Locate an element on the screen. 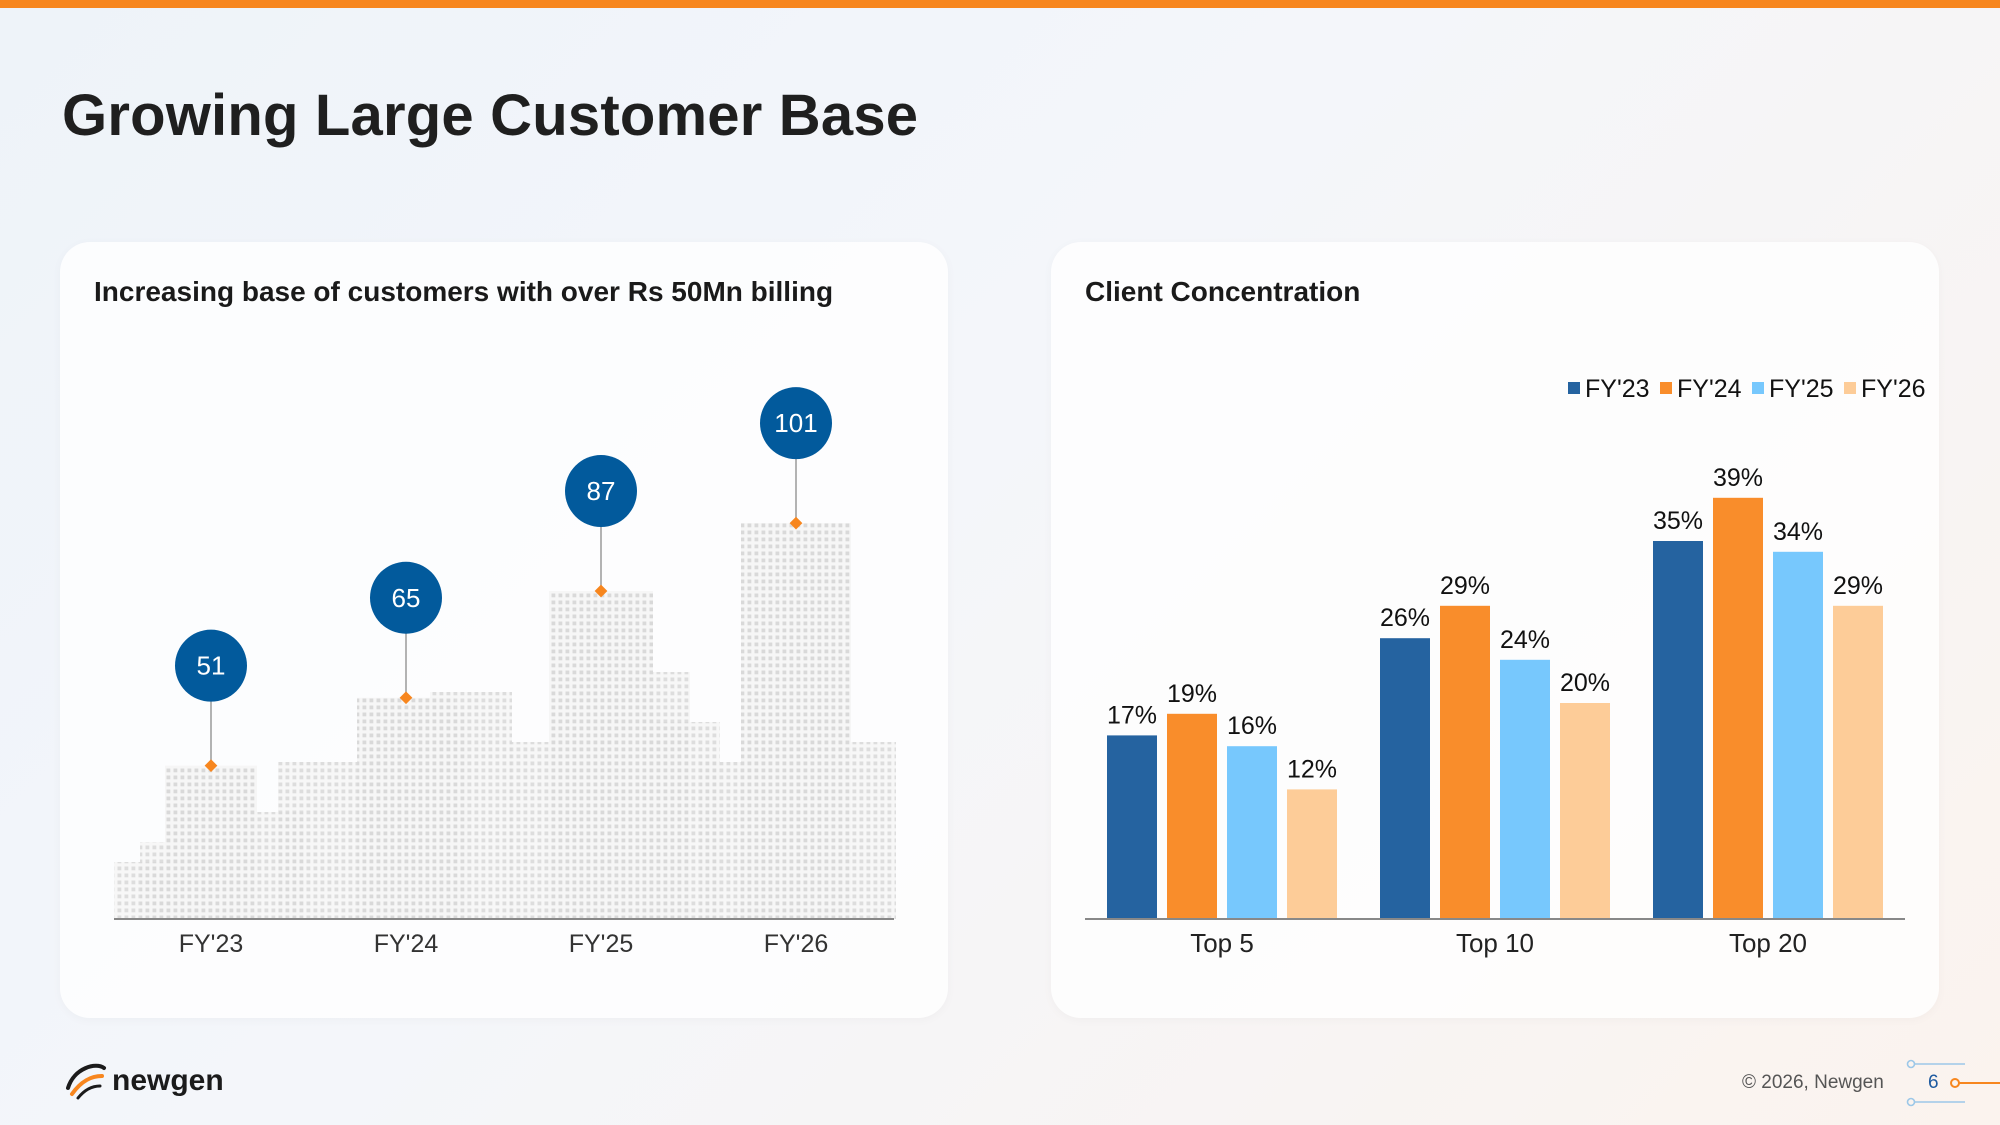 The width and height of the screenshot is (2000, 1125). data-label: 26% is located at coordinates (1405, 618).